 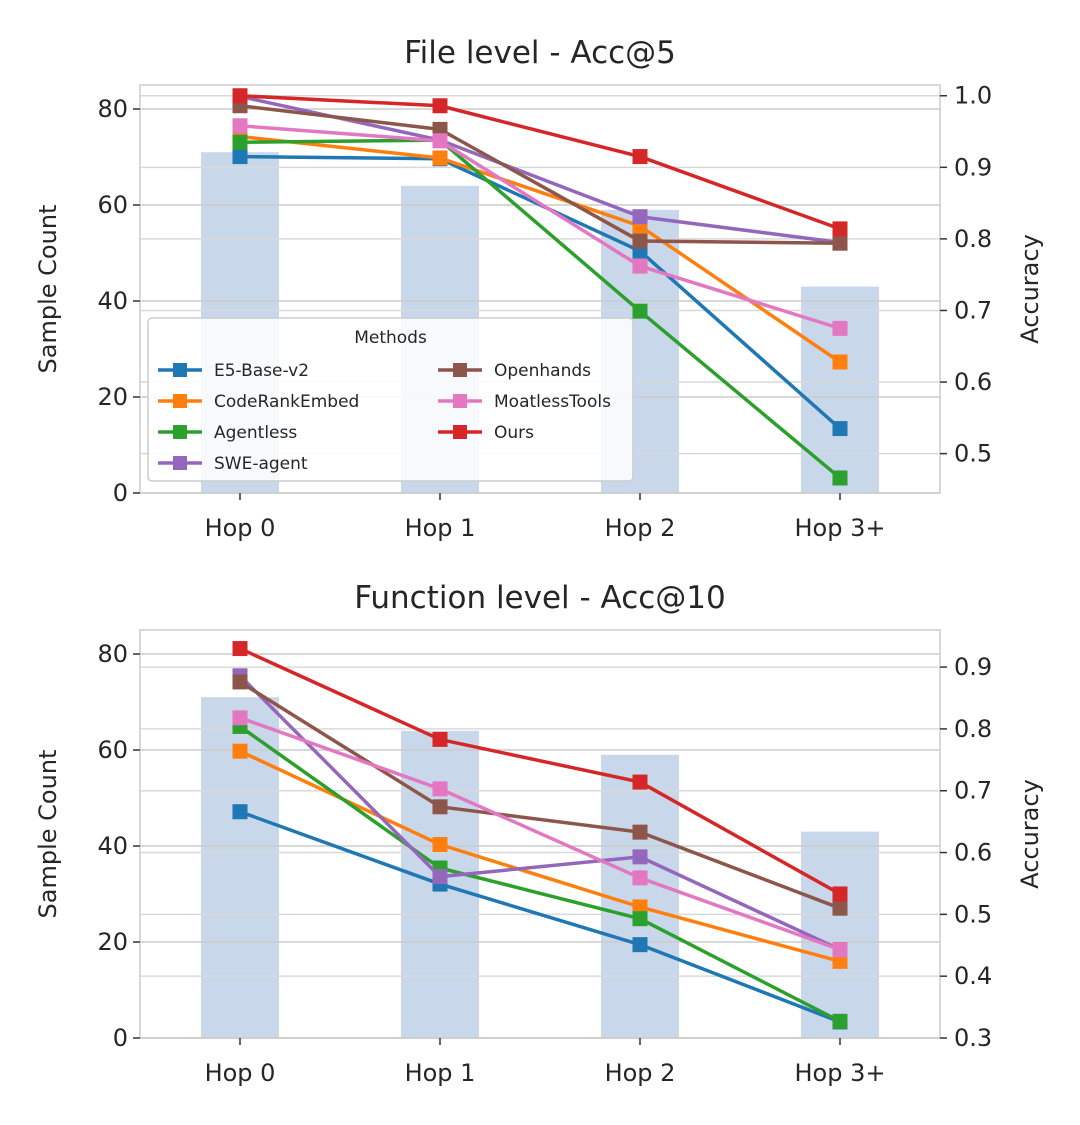 What do you see at coordinates (840, 950) in the screenshot?
I see `point-moatlesstools-hop-3-` at bounding box center [840, 950].